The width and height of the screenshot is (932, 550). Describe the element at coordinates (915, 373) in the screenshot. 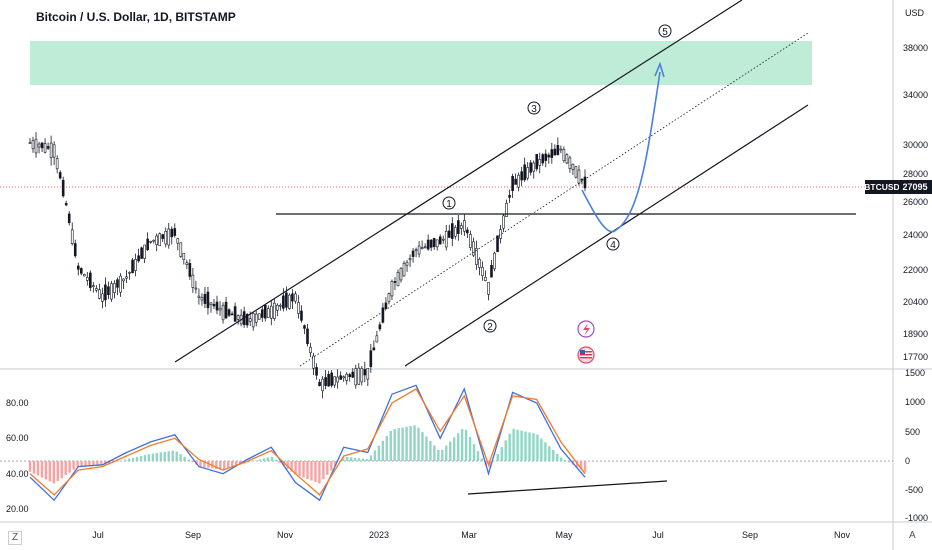

I see `osc-right-tick: 1500` at that location.